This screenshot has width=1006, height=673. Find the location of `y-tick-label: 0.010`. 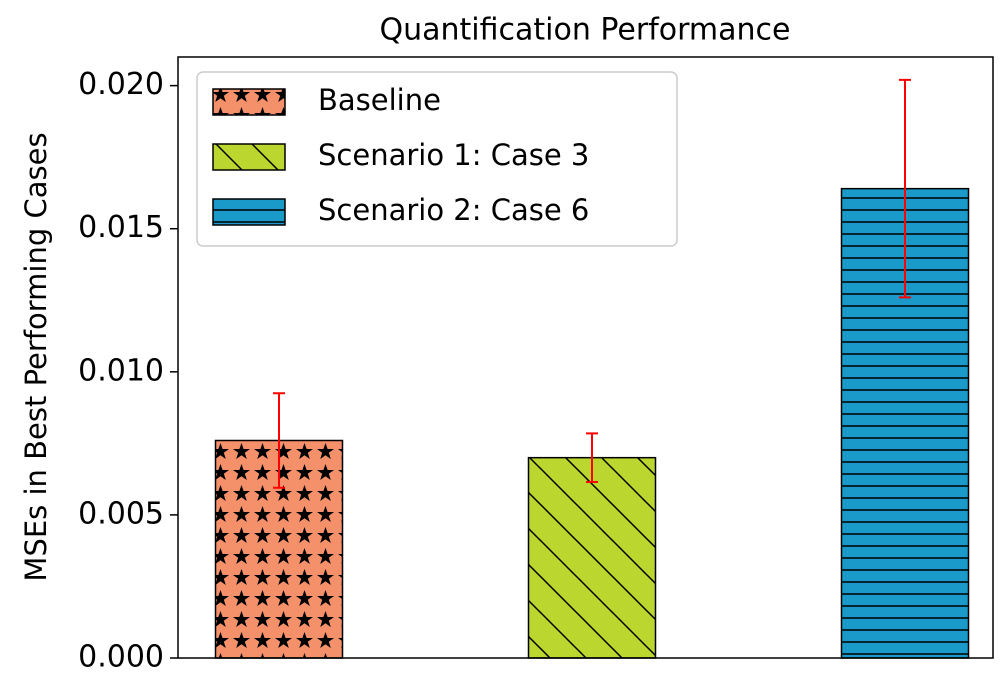

y-tick-label: 0.010 is located at coordinates (121, 370).